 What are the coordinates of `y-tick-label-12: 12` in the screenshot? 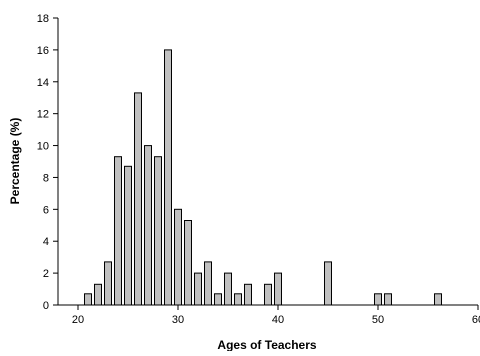 It's located at (43, 115).